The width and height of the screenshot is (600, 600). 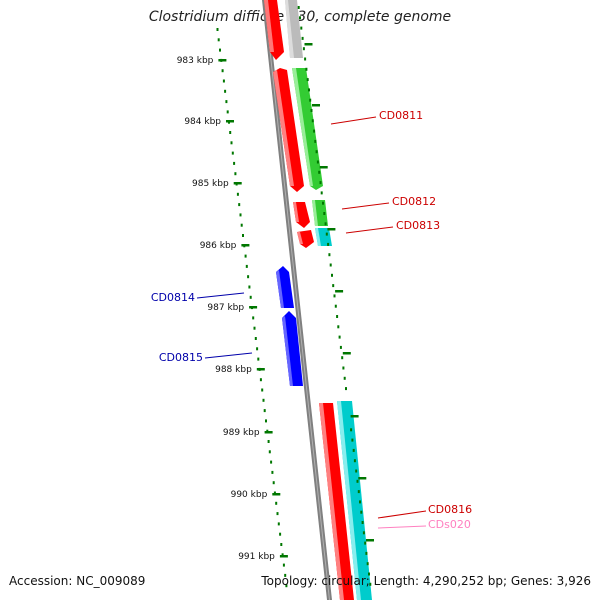 I want to click on leader-cd0814, so click(x=220, y=295).